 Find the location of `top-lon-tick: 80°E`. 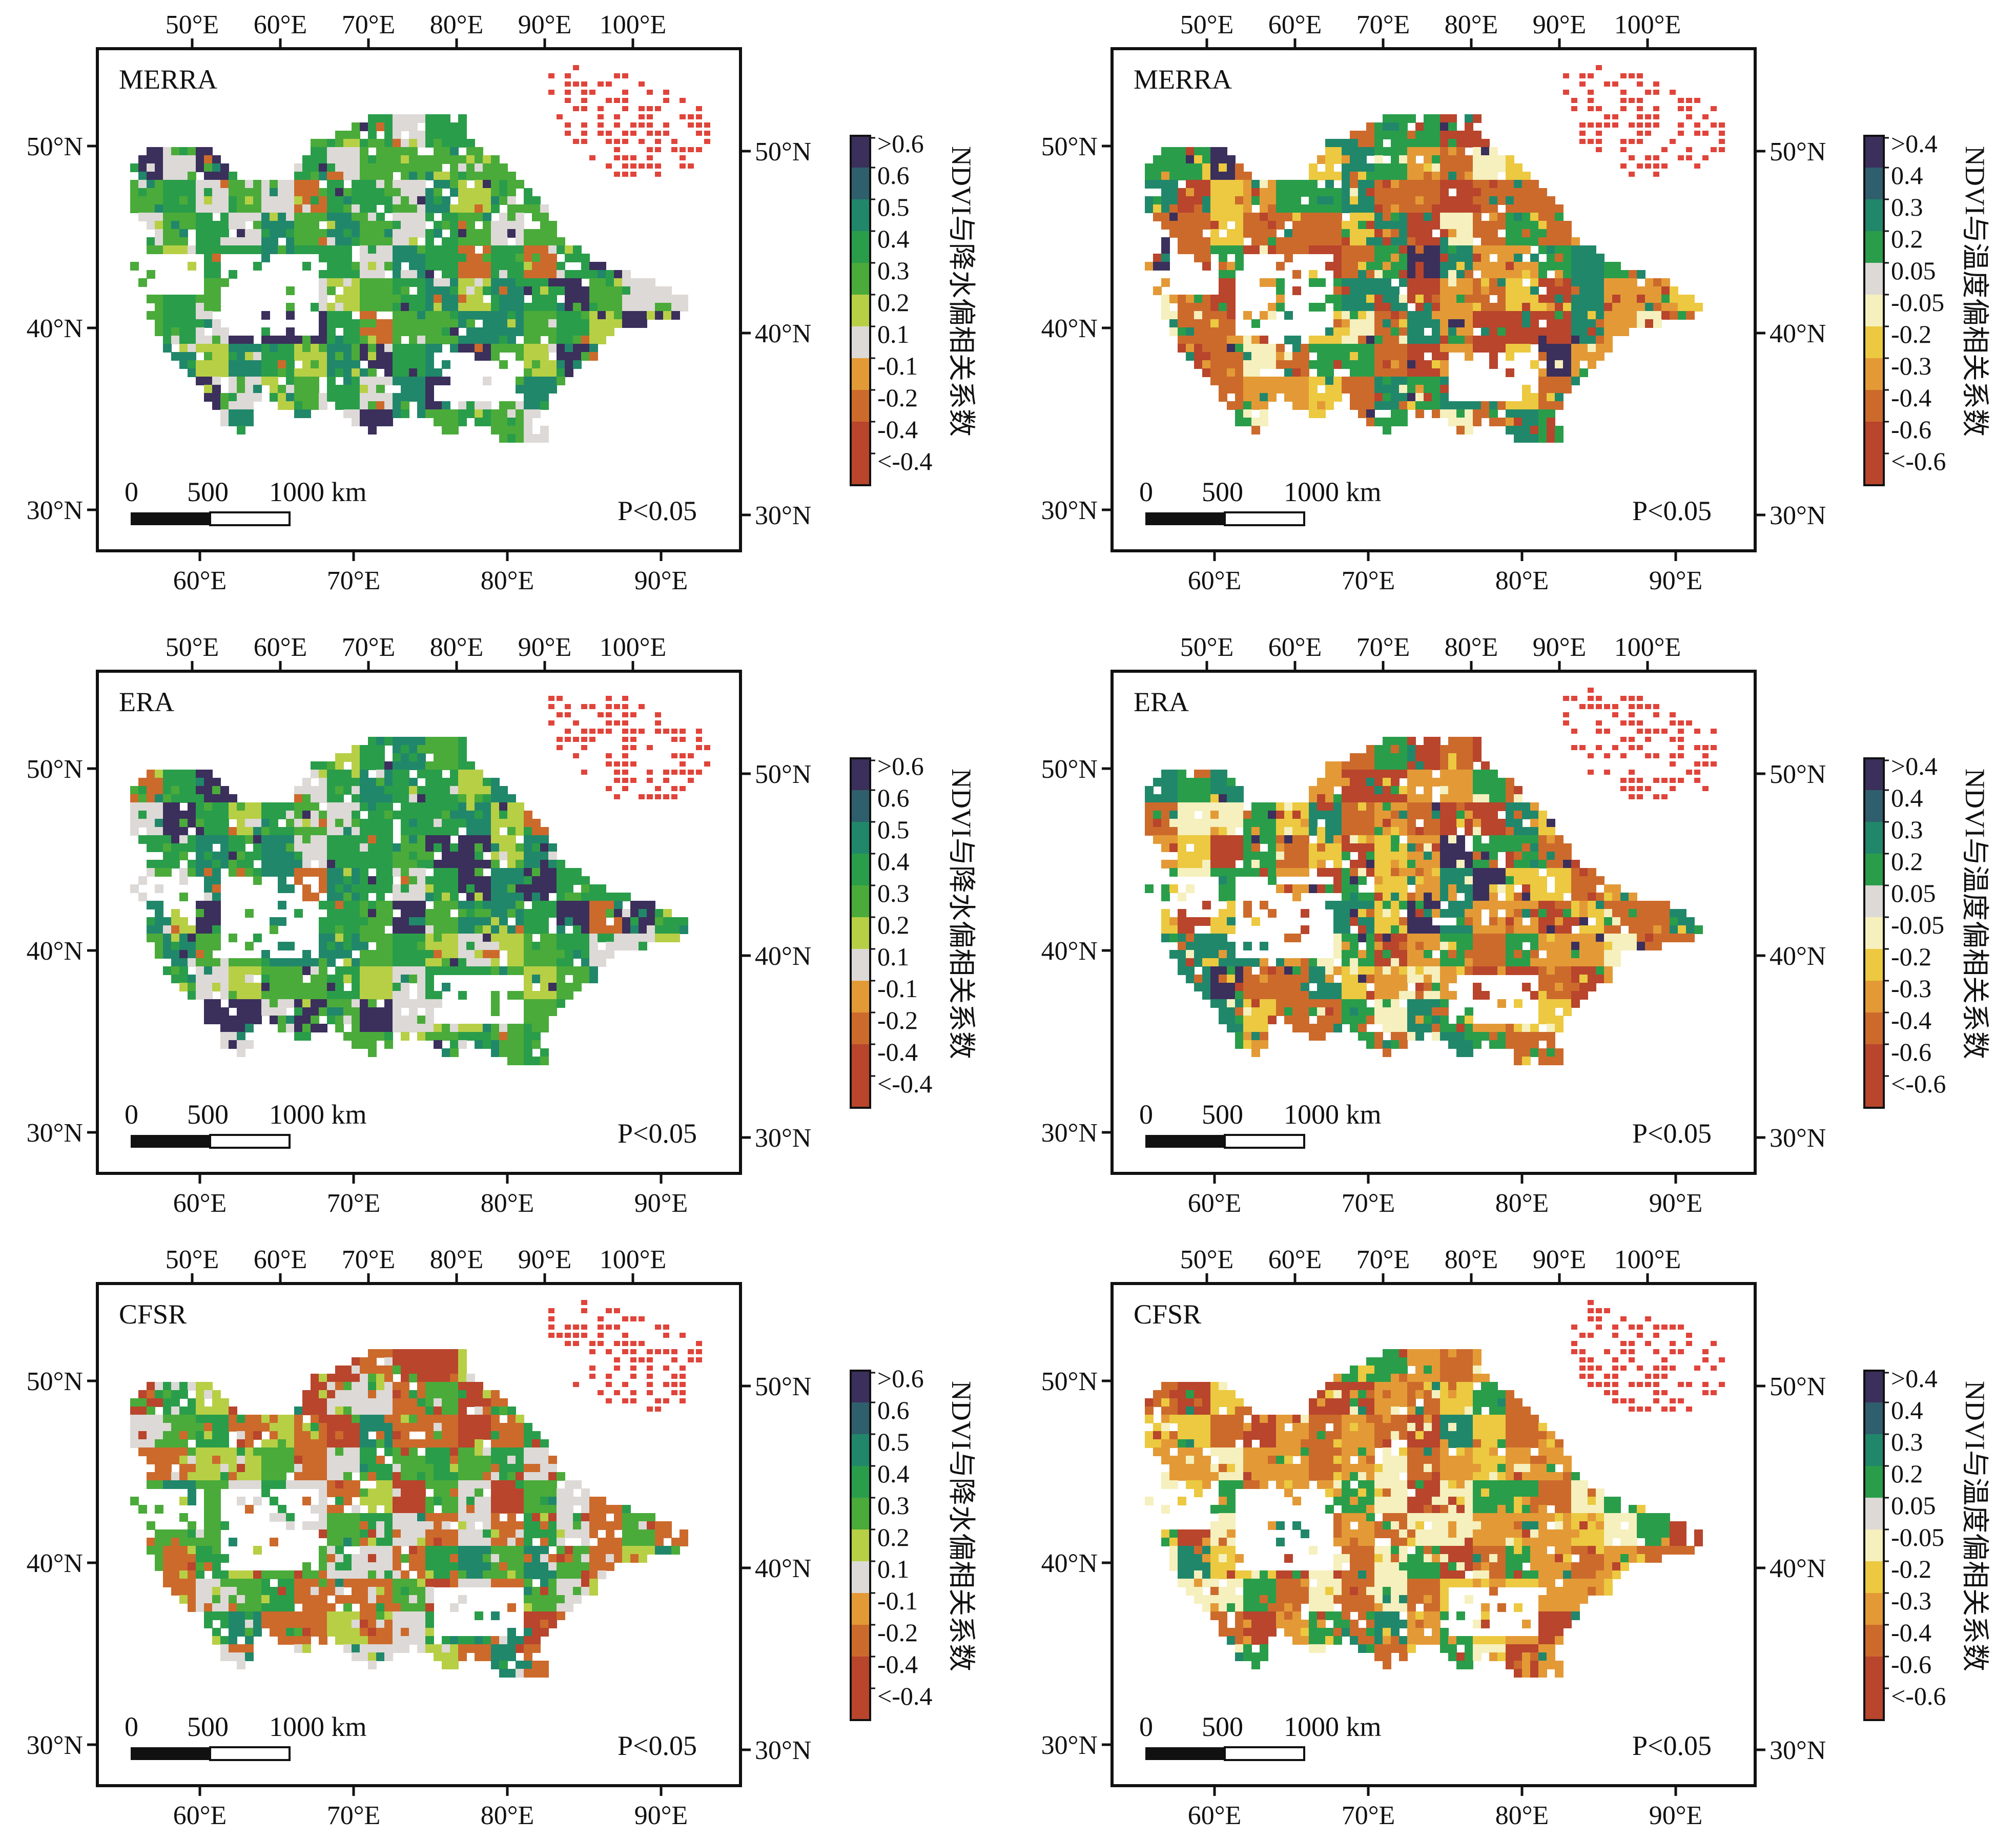

top-lon-tick: 80°E is located at coordinates (1471, 647).